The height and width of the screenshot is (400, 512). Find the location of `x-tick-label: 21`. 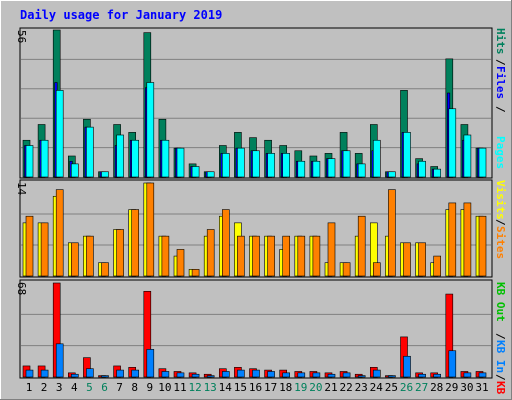

x-tick-label: 21 is located at coordinates (330, 387).